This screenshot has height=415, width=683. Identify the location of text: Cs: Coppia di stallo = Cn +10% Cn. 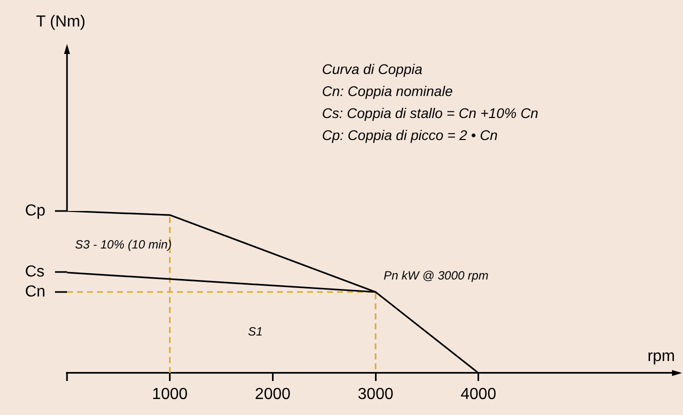
(430, 112).